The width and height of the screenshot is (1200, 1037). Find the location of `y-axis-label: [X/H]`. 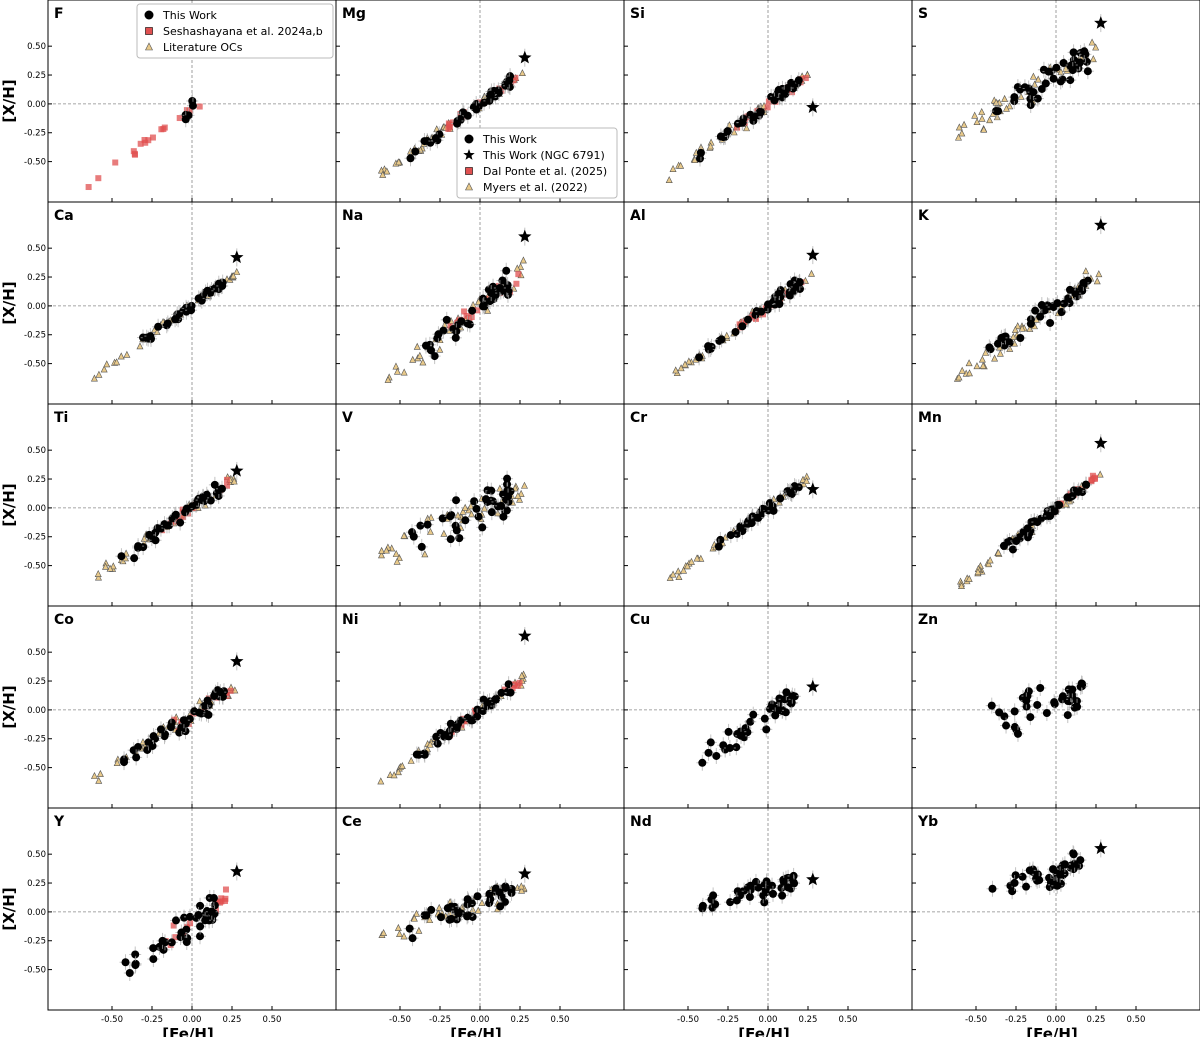

y-axis-label: [X/H] is located at coordinates (9, 504).